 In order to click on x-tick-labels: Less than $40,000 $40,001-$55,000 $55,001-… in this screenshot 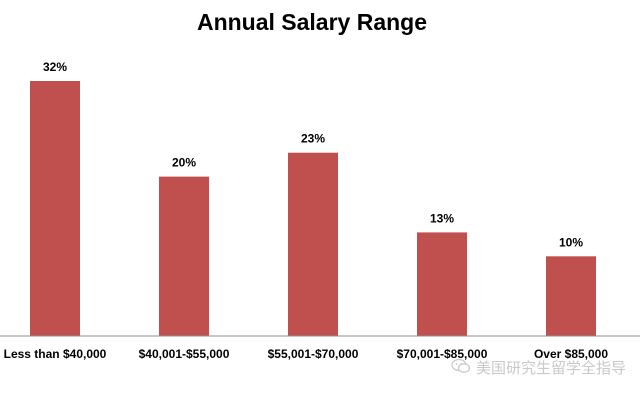, I will do `click(306, 354)`.